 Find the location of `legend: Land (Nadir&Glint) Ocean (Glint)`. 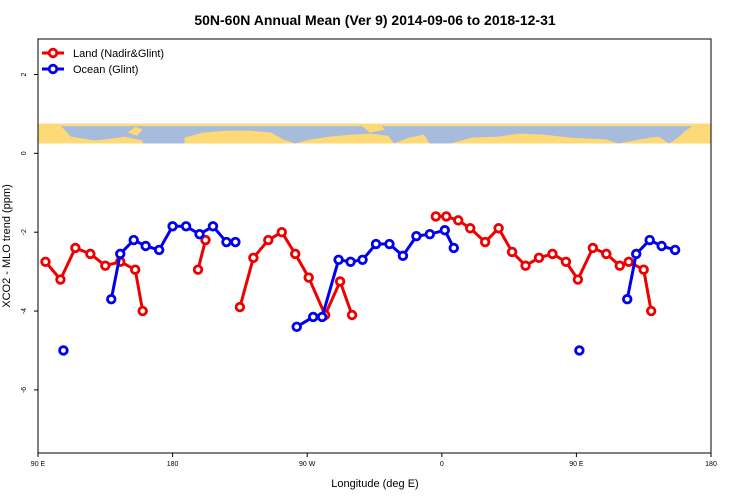

legend: Land (Nadir&Glint) Ocean (Glint) is located at coordinates (103, 61).